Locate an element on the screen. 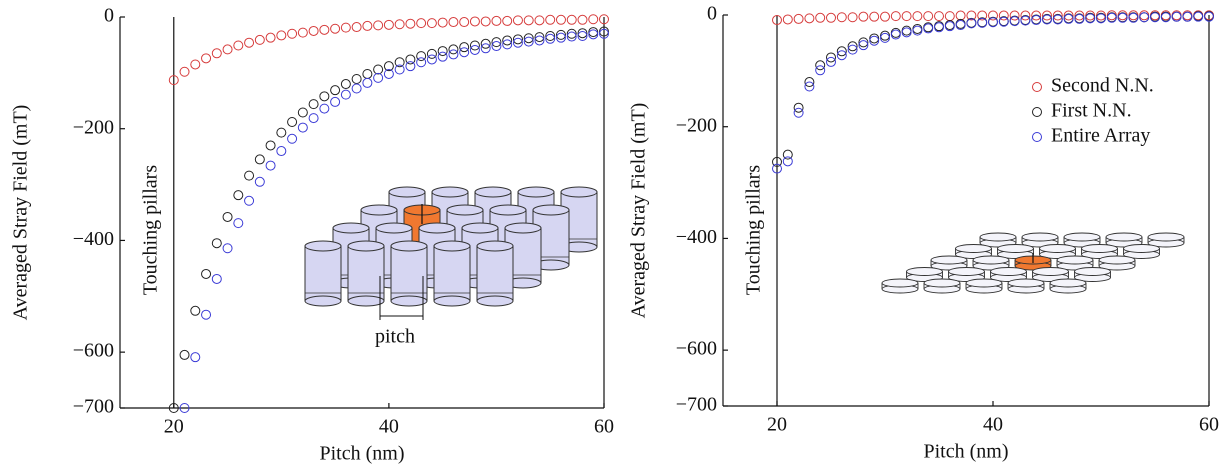 The image size is (1231, 471). series-layer is located at coordinates (993, 92).